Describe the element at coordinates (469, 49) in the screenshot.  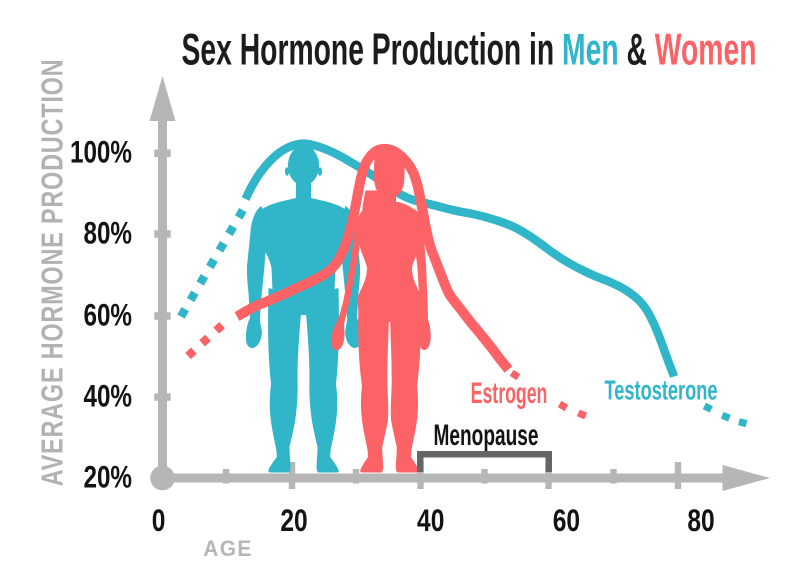
I see `svg-text:Sex Hormone Production in Men: Sex Hormone Production in Men & Women` at that location.